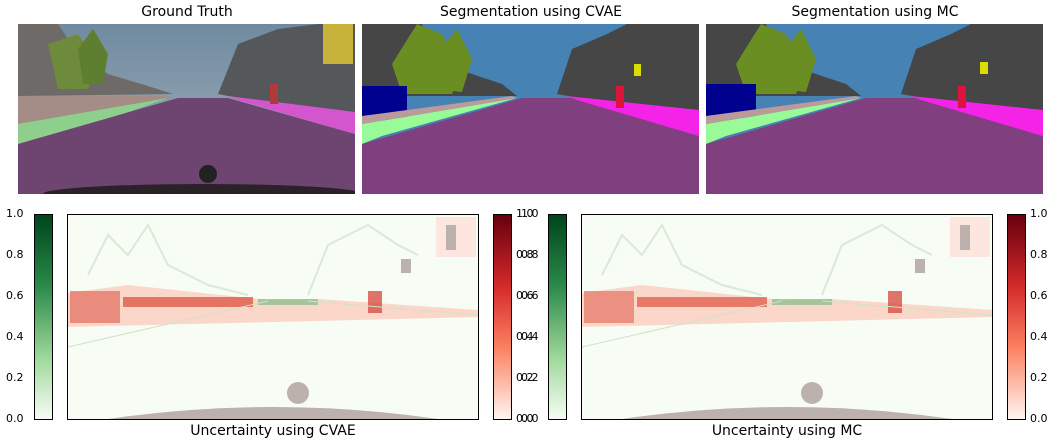 This screenshot has width=1060, height=441. Describe the element at coordinates (502, 317) in the screenshot. I see `red-colorbar` at that location.